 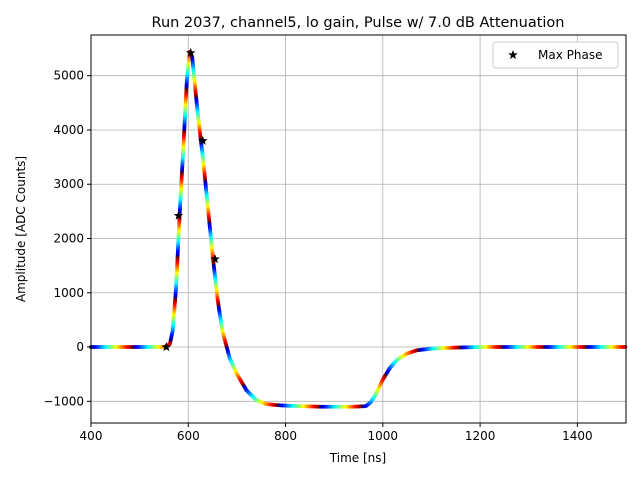 What do you see at coordinates (63, 401) in the screenshot?
I see `y-tick-label: −1000` at bounding box center [63, 401].